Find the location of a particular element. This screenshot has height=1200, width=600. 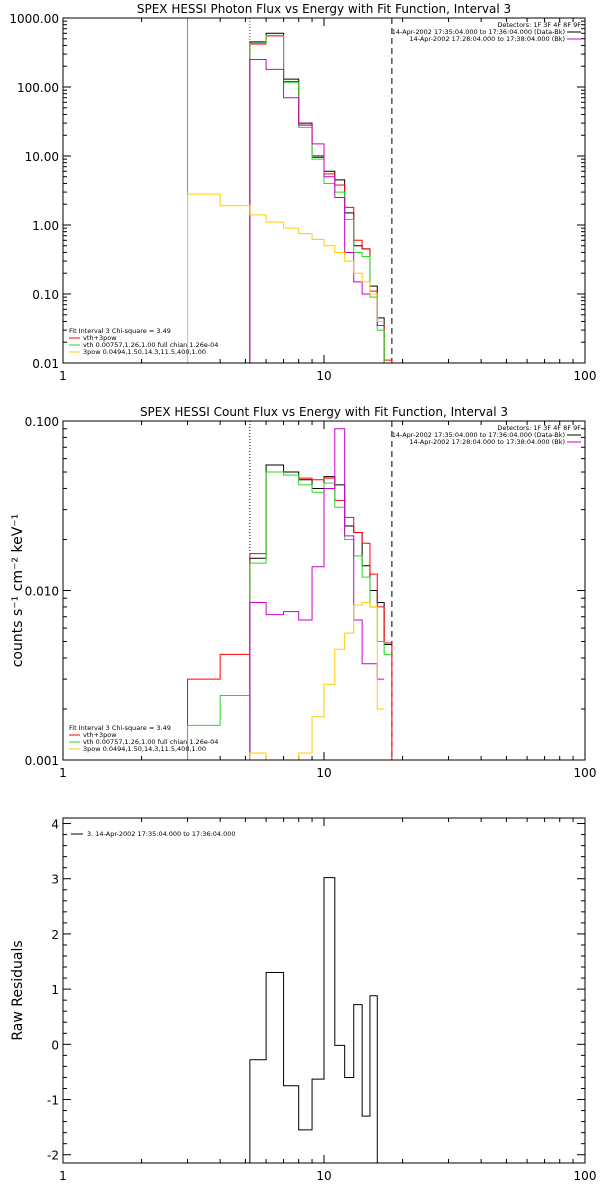

y-tick-label: 4 is located at coordinates (55, 825).